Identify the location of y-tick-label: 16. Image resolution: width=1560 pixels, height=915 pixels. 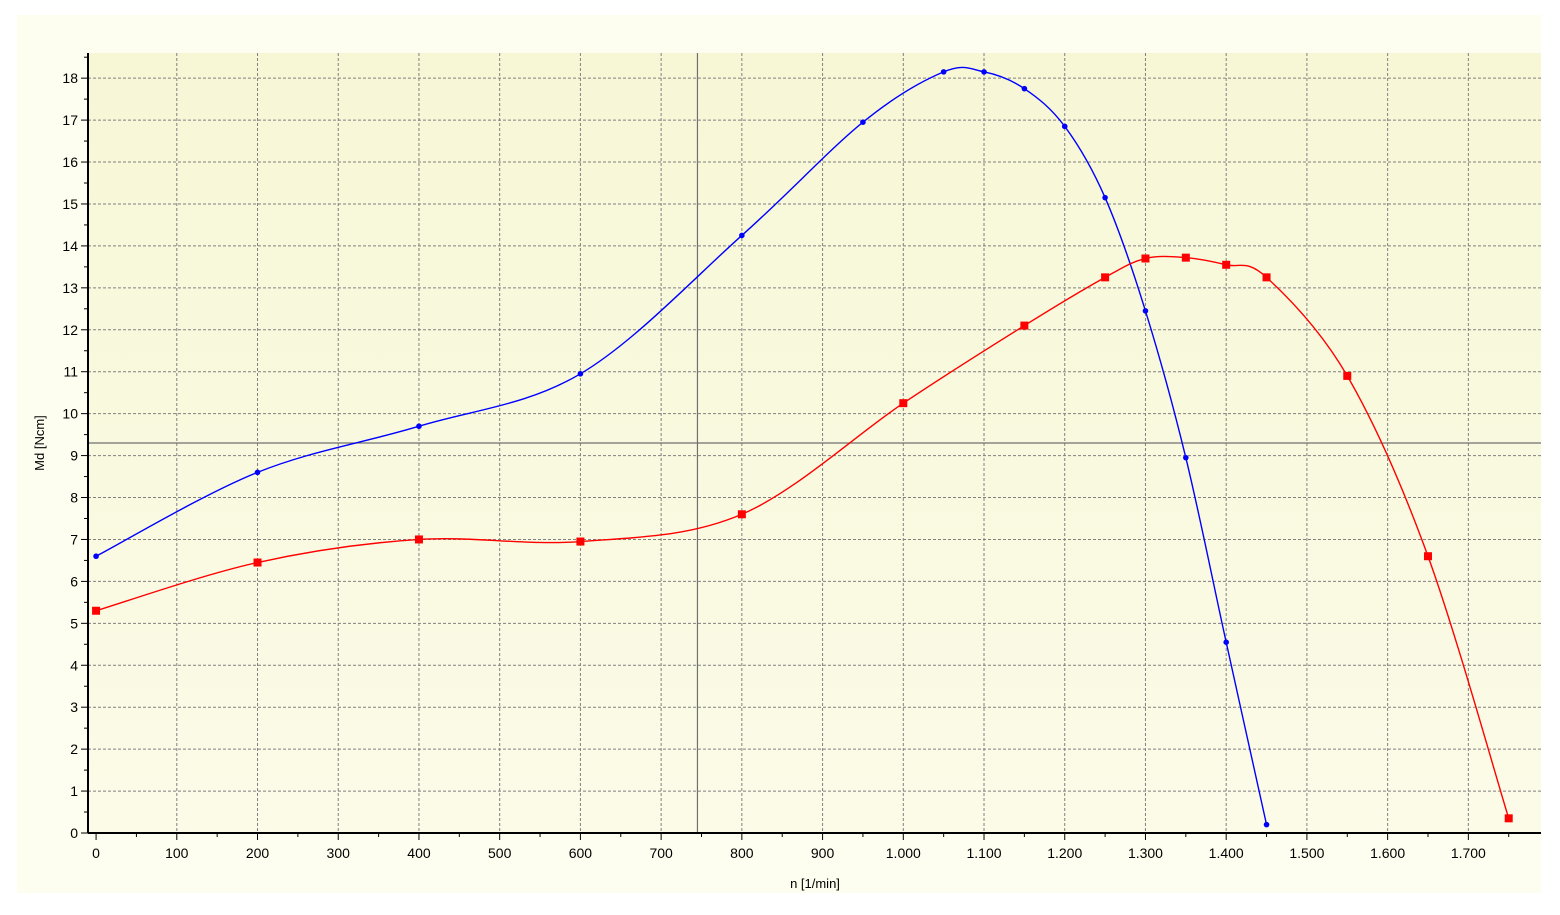
(70, 162).